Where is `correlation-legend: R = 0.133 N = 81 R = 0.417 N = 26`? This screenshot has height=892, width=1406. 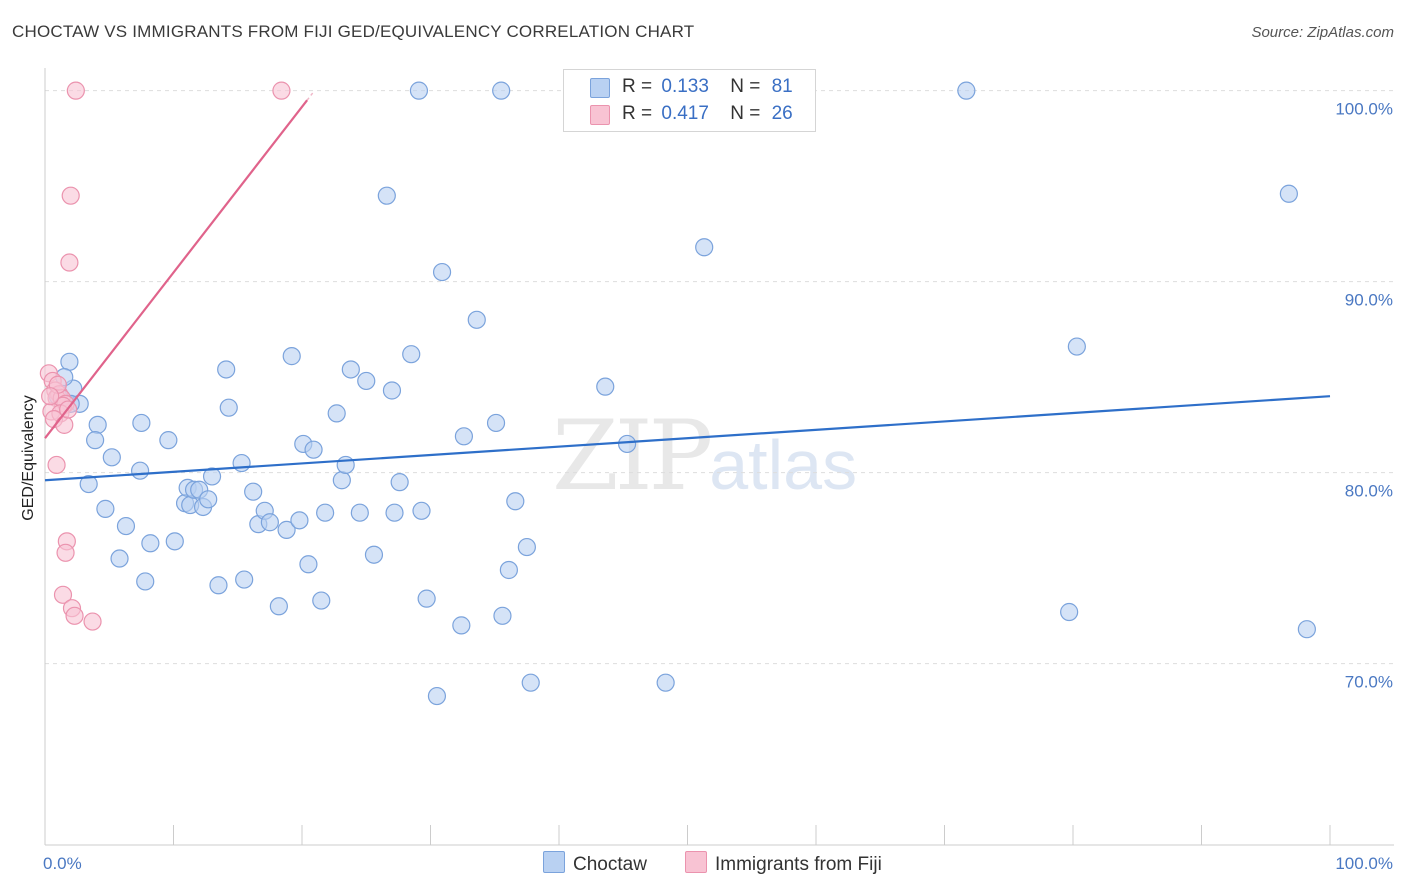 correlation-legend: R = 0.133 N = 81 R = 0.417 N = 26 is located at coordinates (689, 100).